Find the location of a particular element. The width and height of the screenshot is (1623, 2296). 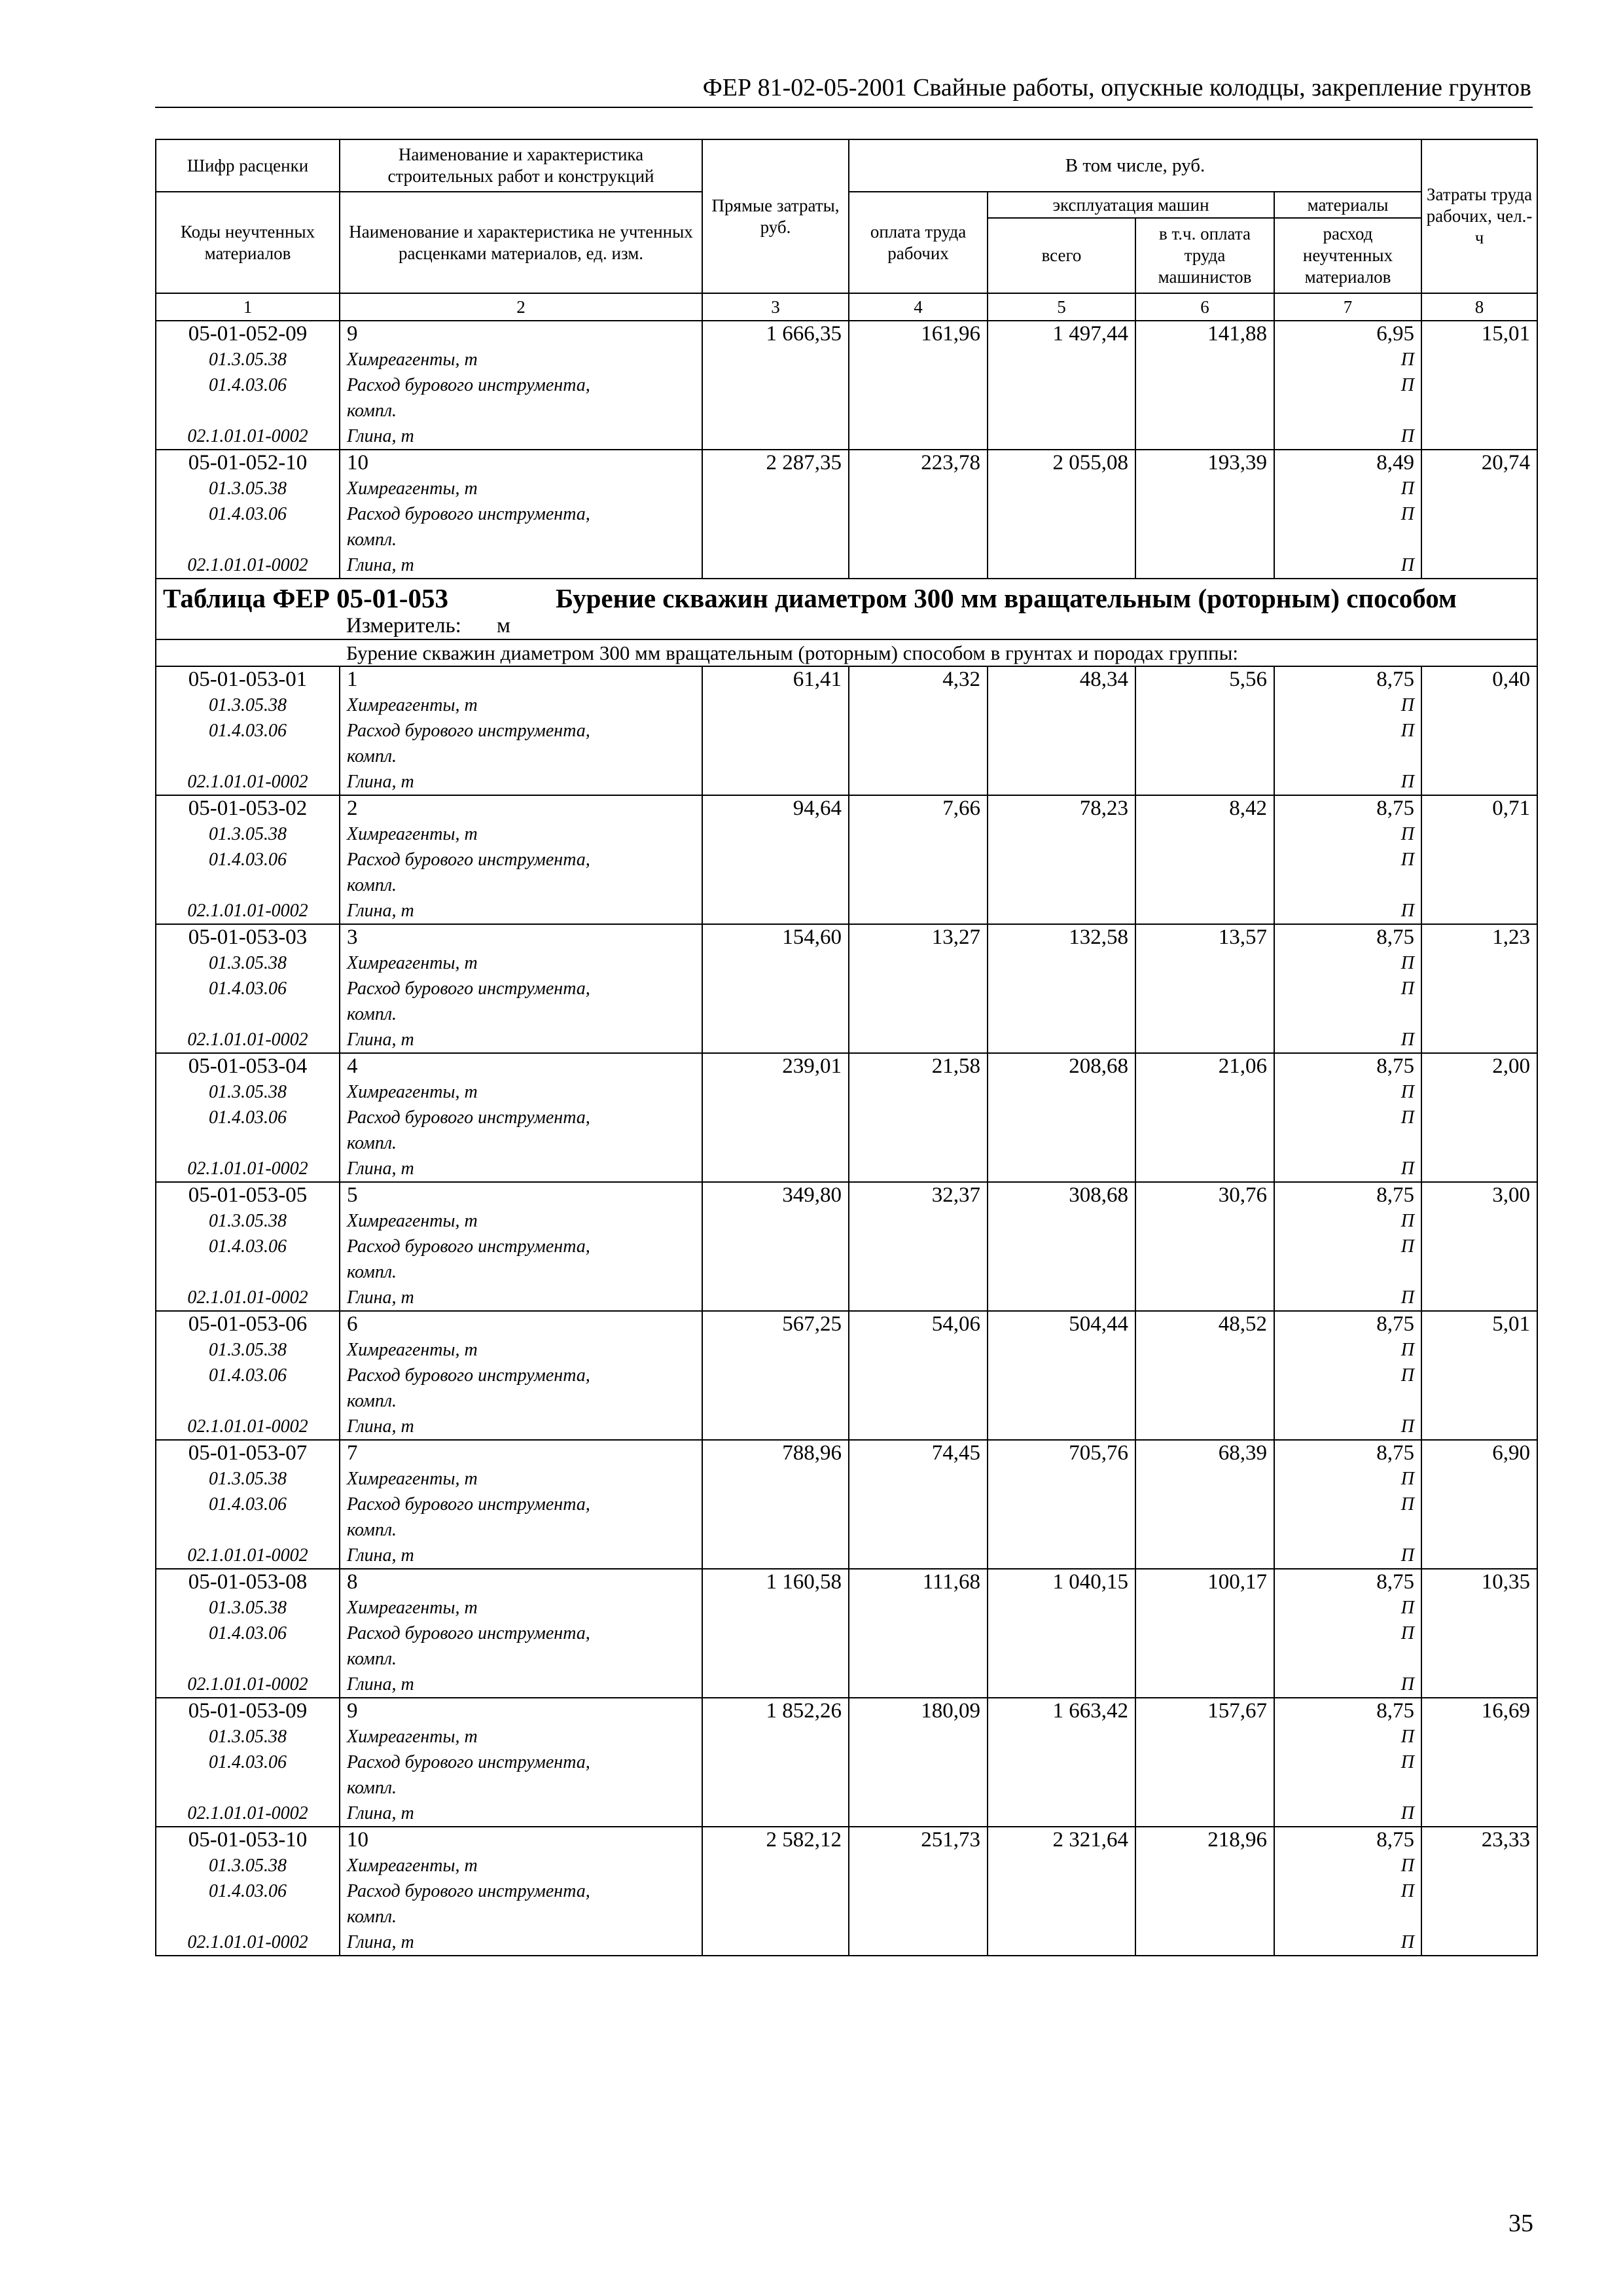

rate-value: 8,75 is located at coordinates (1348, 1323).